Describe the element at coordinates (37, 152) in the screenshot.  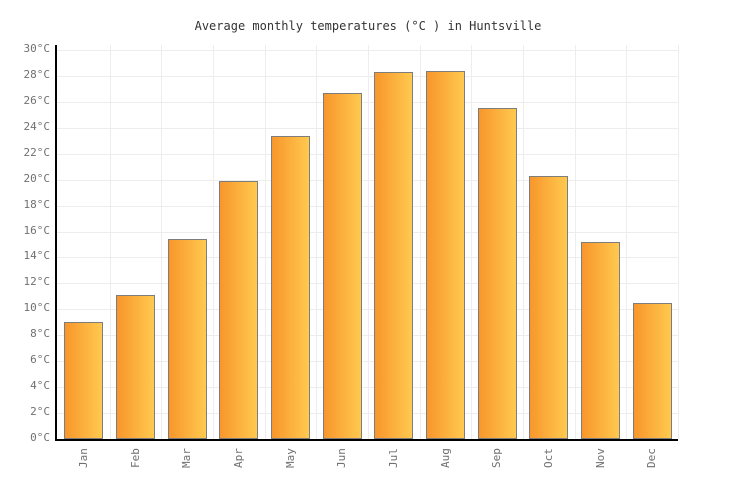
I see `y-tick-label: 22°C` at that location.